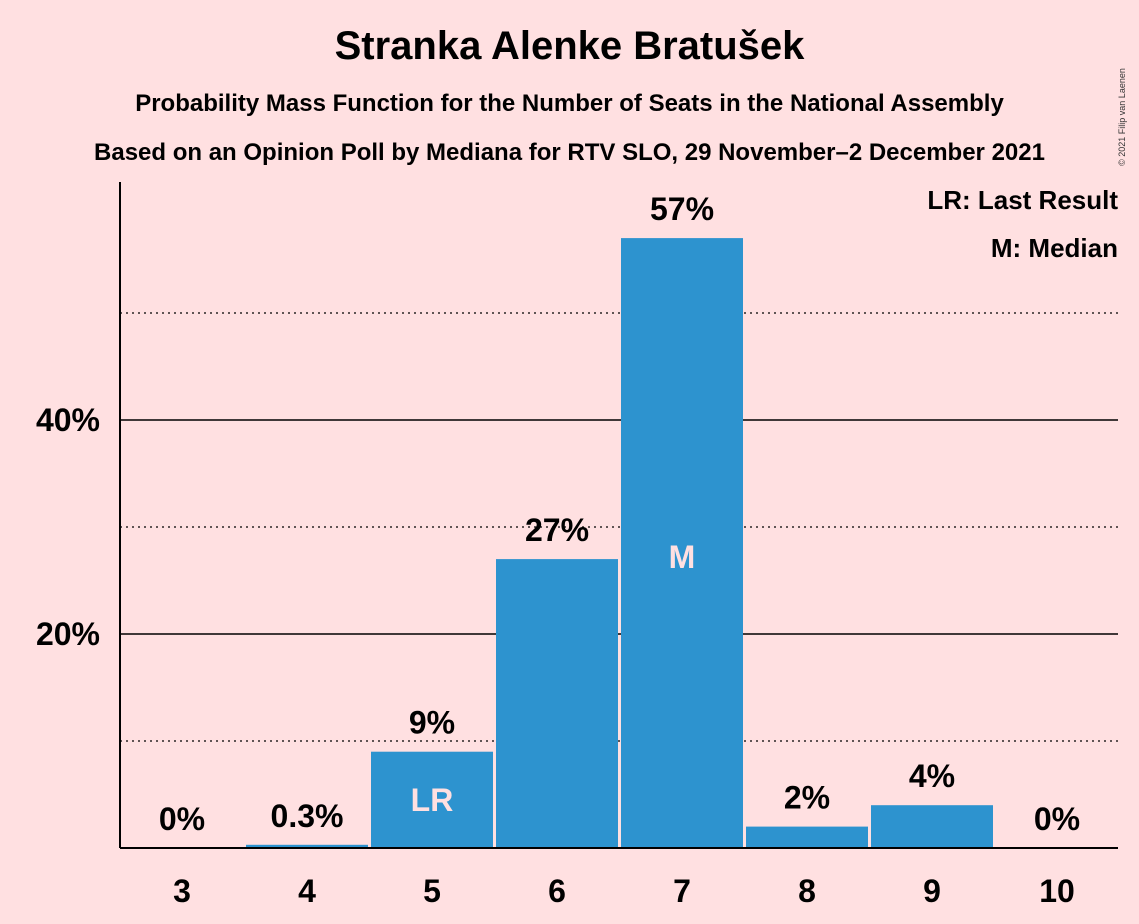 The width and height of the screenshot is (1139, 924). What do you see at coordinates (182, 891) in the screenshot?
I see `x-tick-label-3: 3` at bounding box center [182, 891].